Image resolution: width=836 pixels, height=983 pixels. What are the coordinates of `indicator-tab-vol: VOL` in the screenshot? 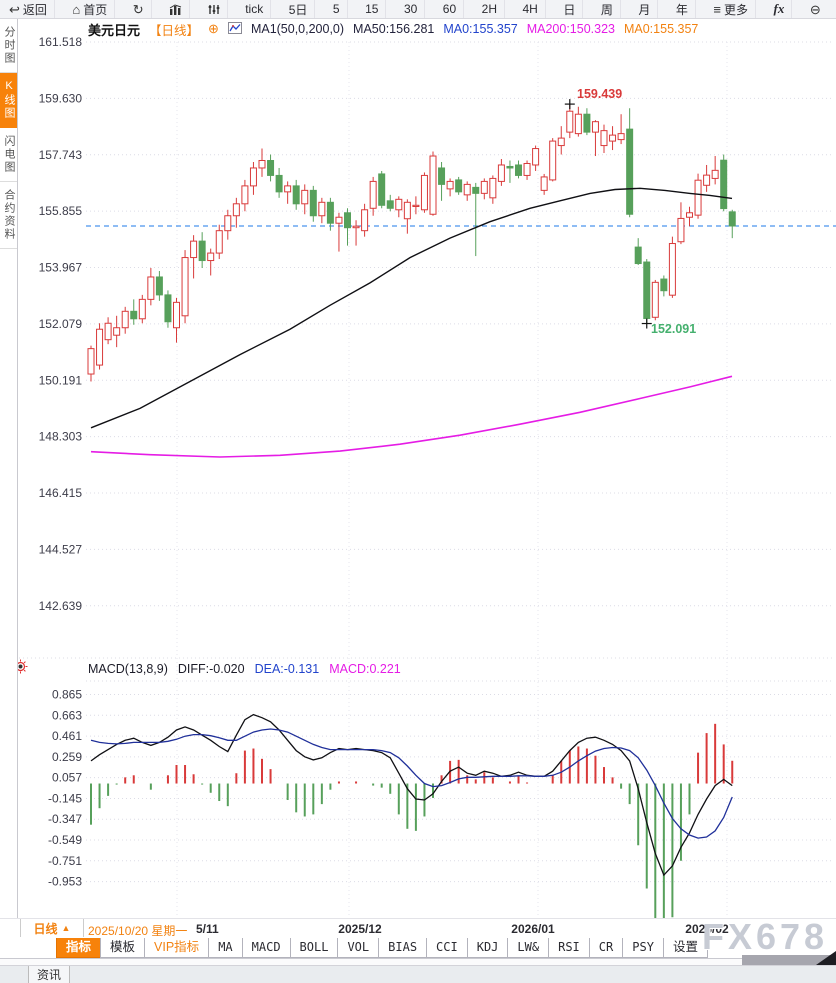 It's located at (358, 947).